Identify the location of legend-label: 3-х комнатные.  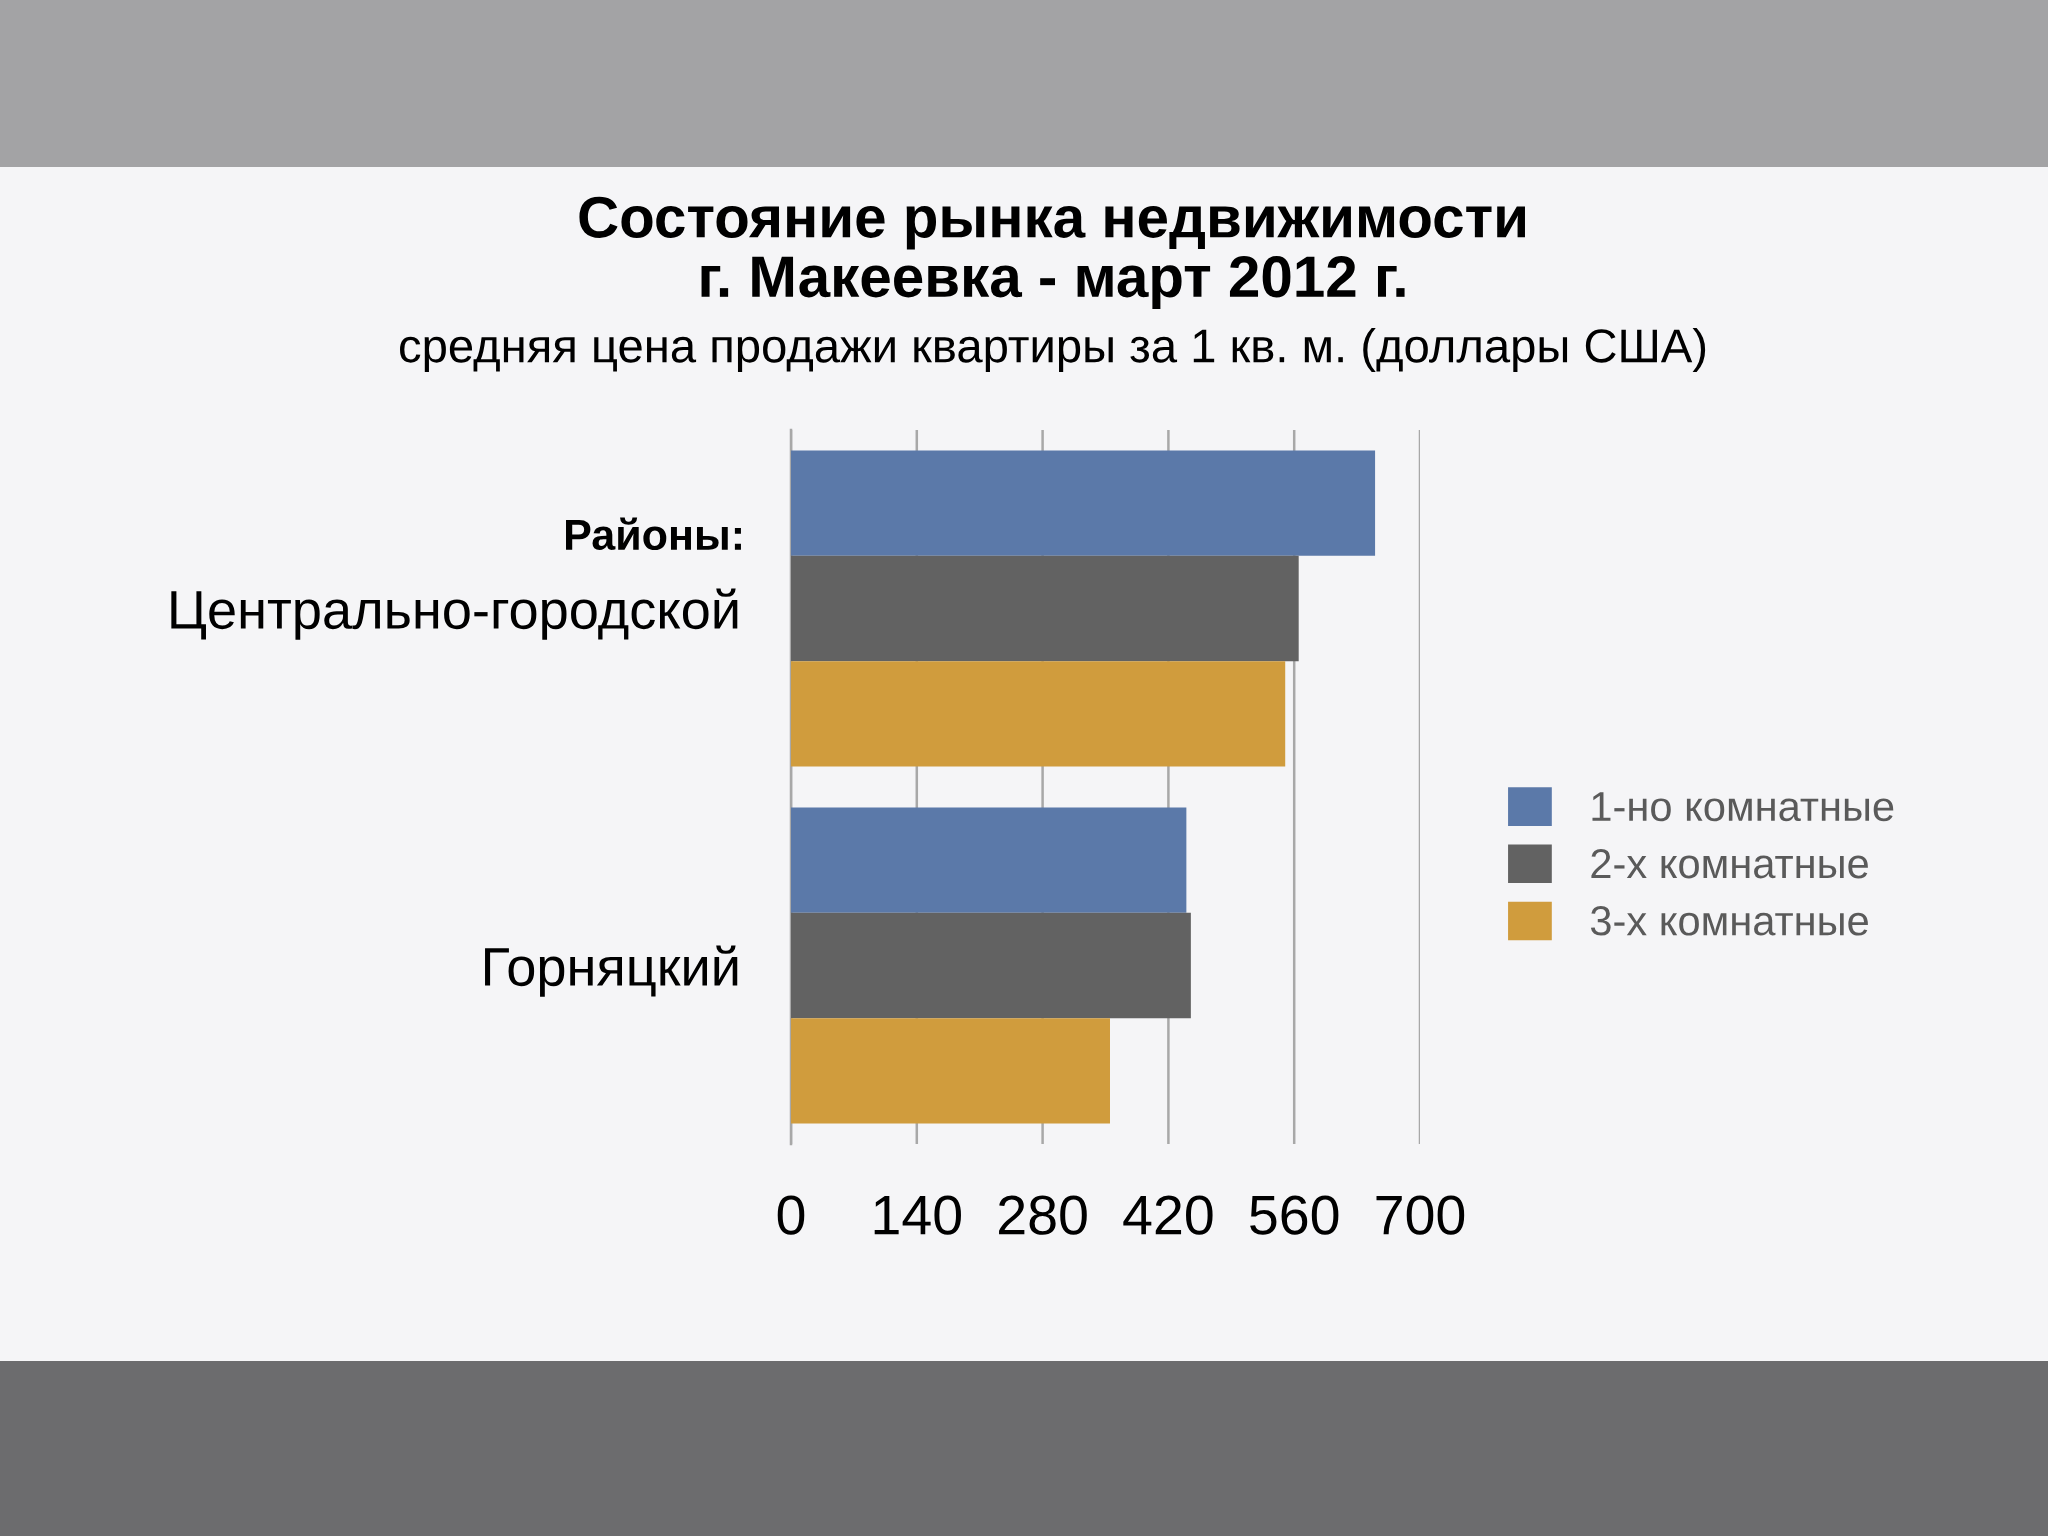
(1729, 921).